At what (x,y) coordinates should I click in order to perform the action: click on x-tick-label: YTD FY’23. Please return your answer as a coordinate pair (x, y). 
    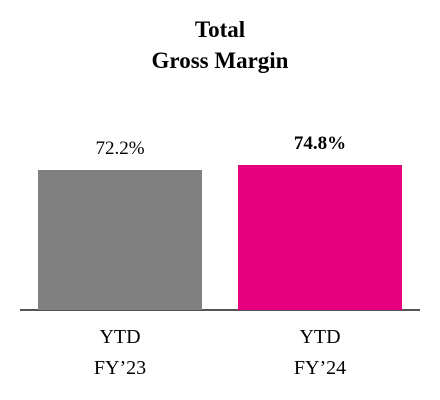
    Looking at the image, I should click on (120, 352).